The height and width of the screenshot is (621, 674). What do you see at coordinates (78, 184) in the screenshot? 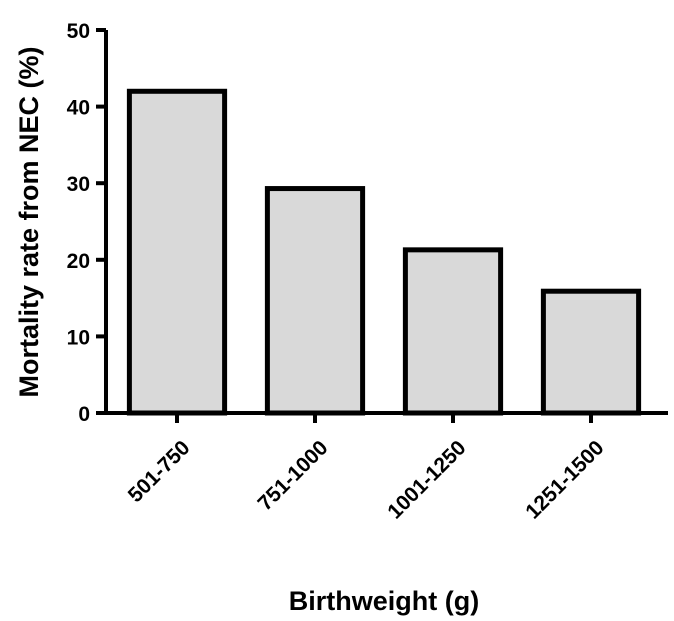
I see `y-tick-label: 30` at bounding box center [78, 184].